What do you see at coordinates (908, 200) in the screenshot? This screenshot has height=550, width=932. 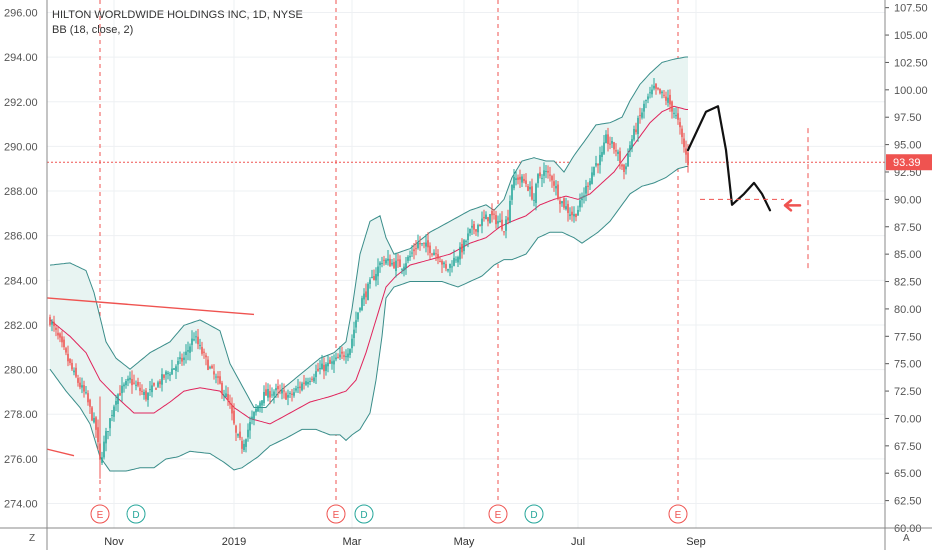 I see `right-axis-tick: 90.00` at bounding box center [908, 200].